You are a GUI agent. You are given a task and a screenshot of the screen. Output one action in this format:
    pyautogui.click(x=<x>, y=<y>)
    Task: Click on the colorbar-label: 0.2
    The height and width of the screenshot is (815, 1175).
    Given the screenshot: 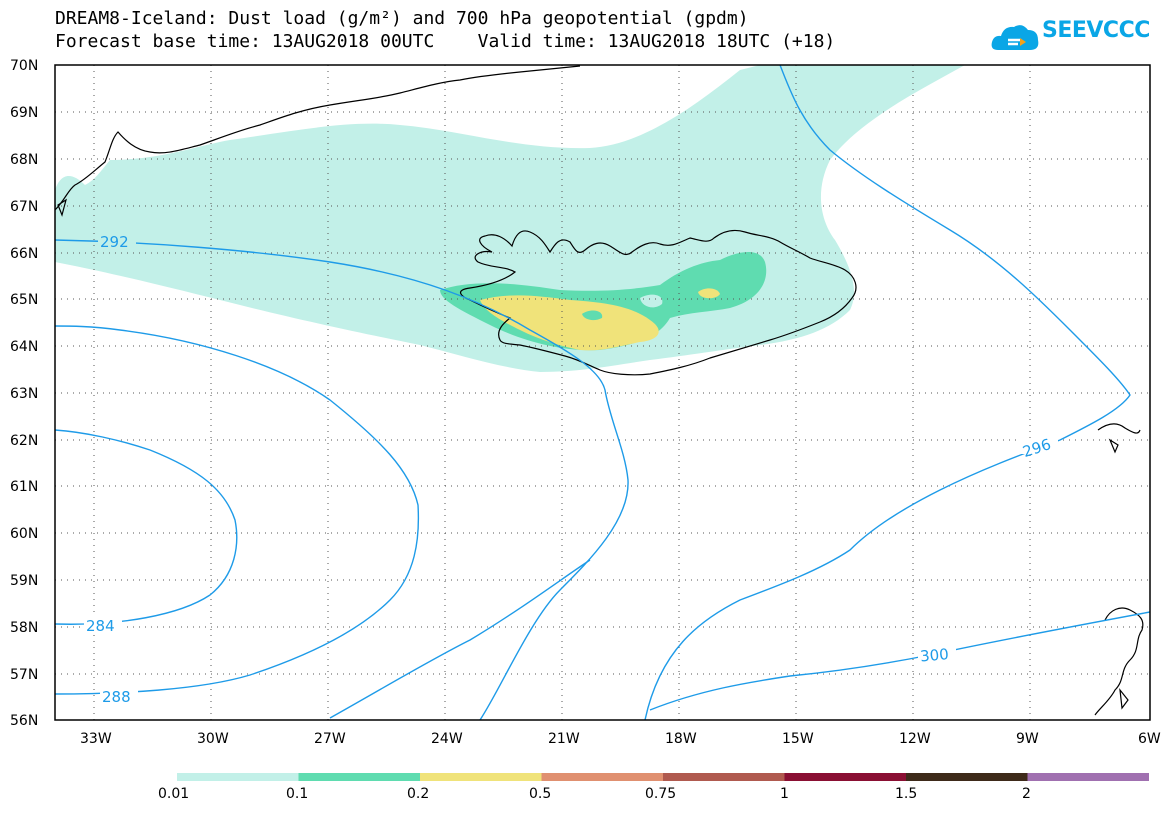 What is the action you would take?
    pyautogui.click(x=418, y=794)
    